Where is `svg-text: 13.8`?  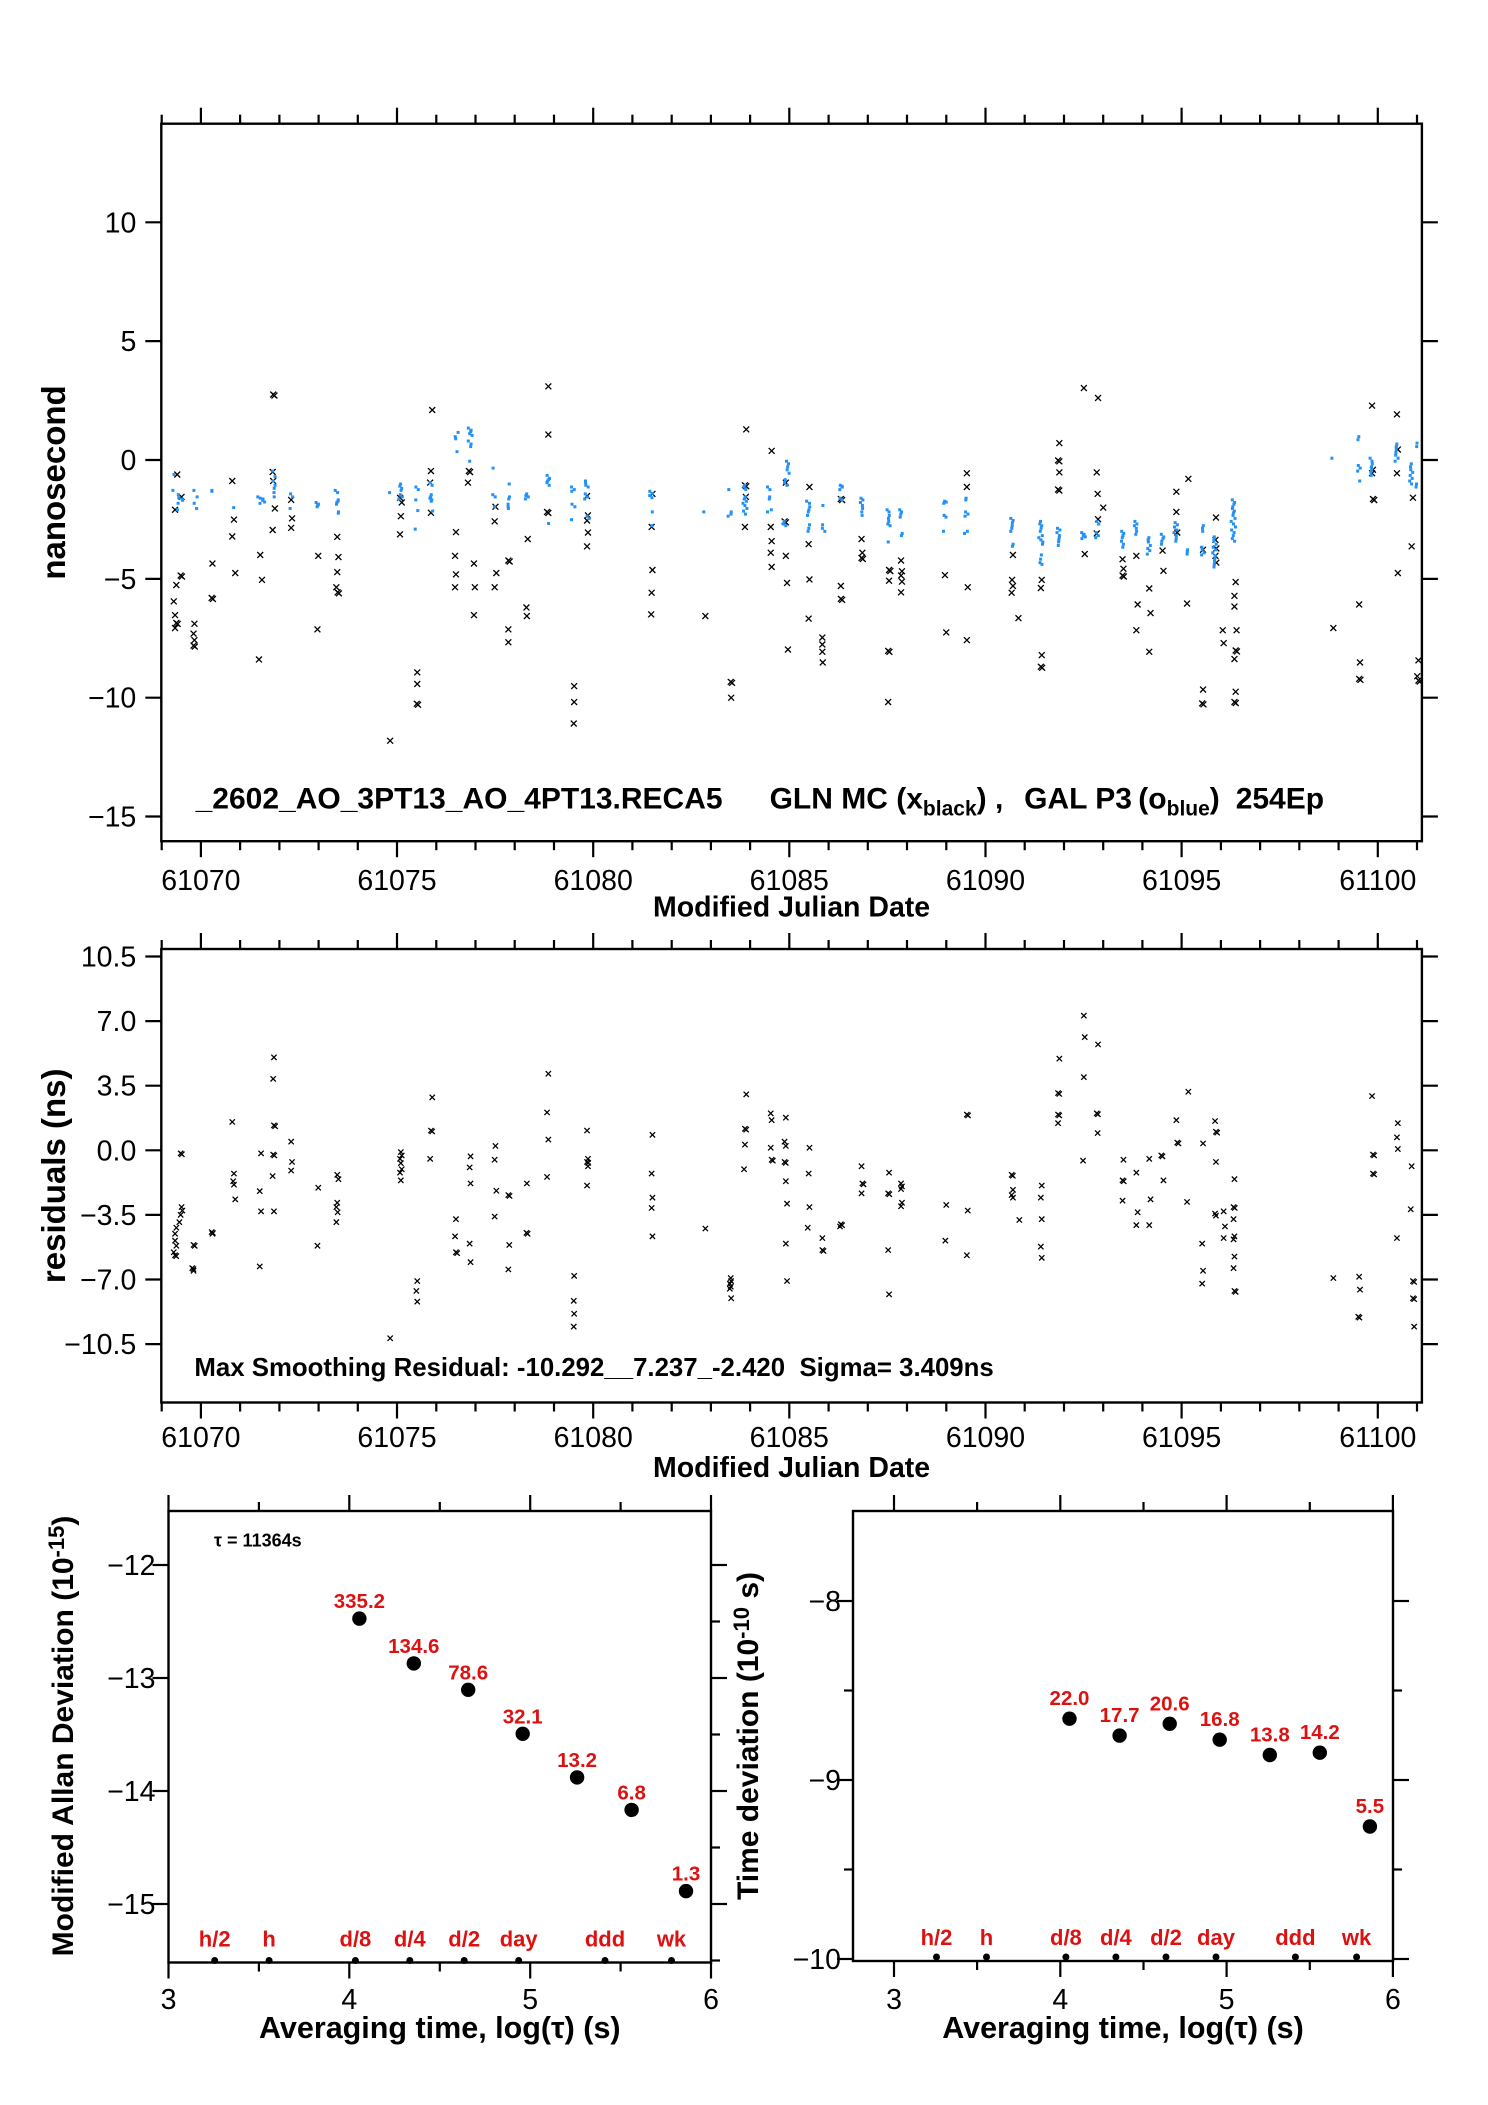 svg-text: 13.8 is located at coordinates (1270, 1735).